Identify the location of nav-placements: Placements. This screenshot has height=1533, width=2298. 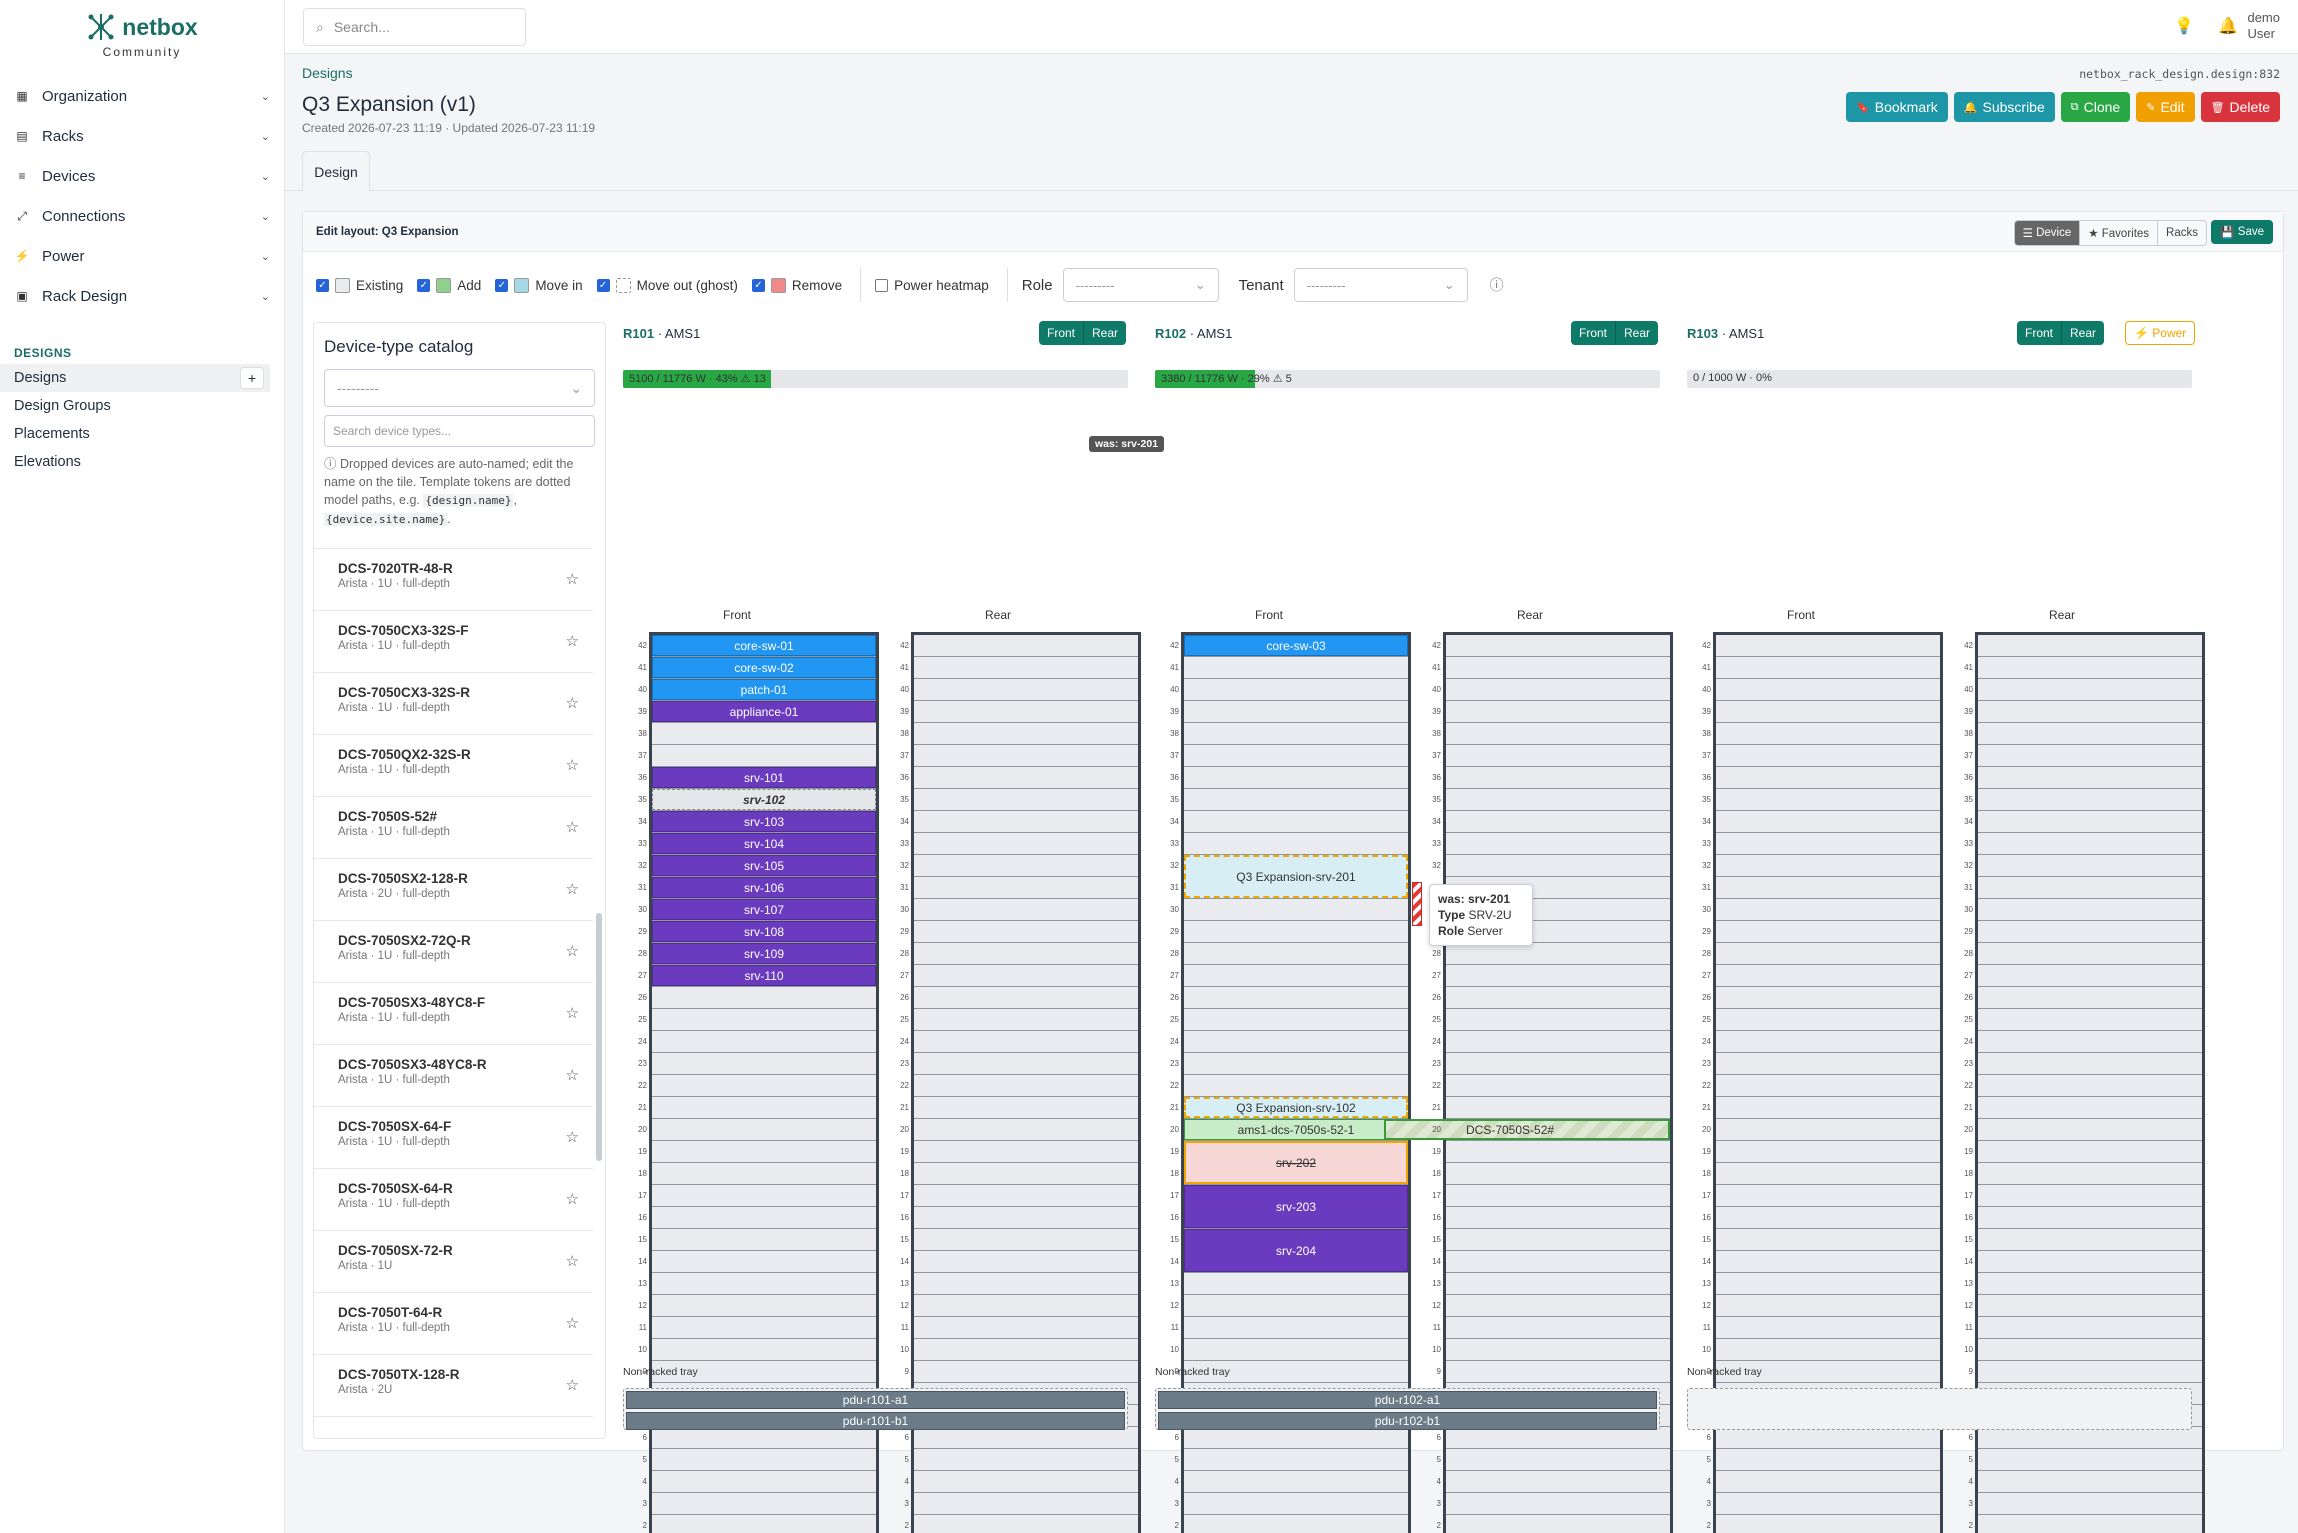
(52, 434).